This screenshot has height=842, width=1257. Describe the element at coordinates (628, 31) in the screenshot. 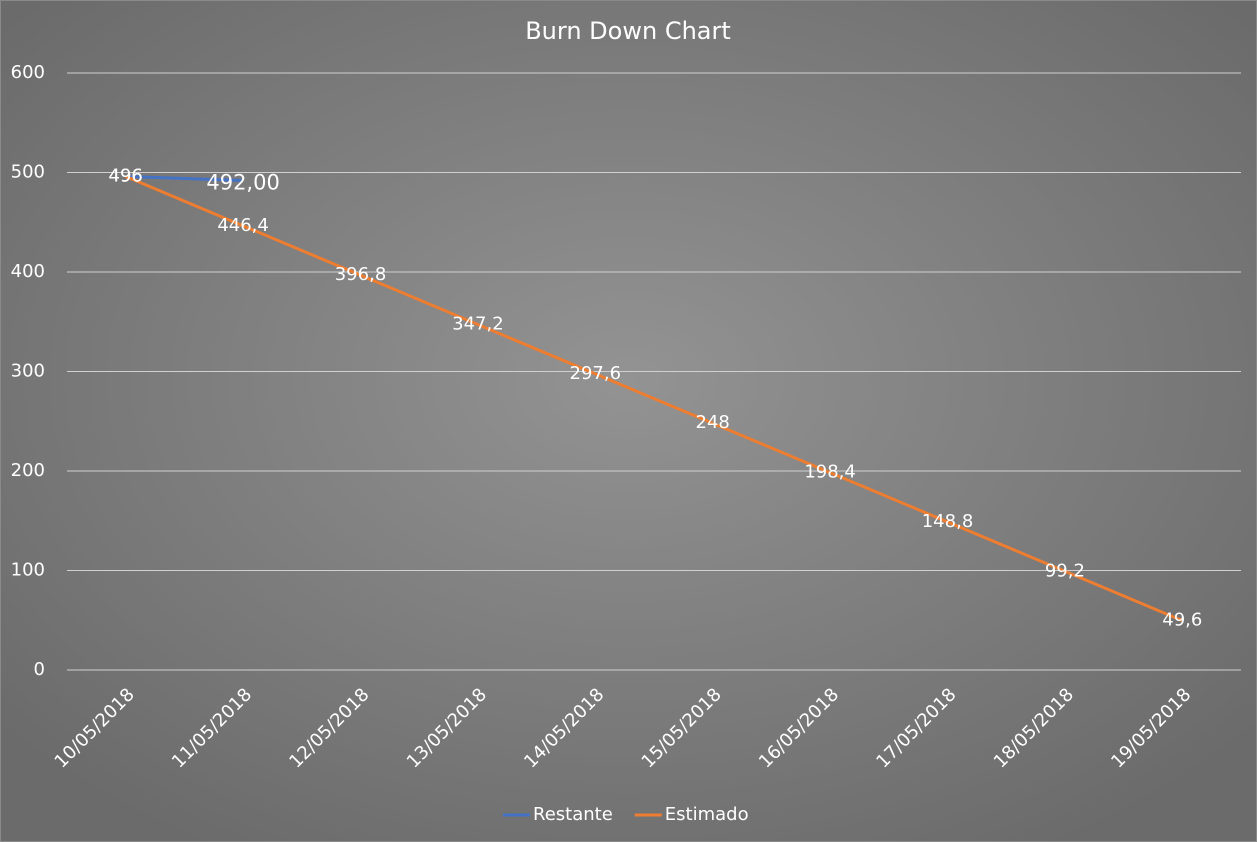

I see `chart-title: Burn Down Chart` at that location.